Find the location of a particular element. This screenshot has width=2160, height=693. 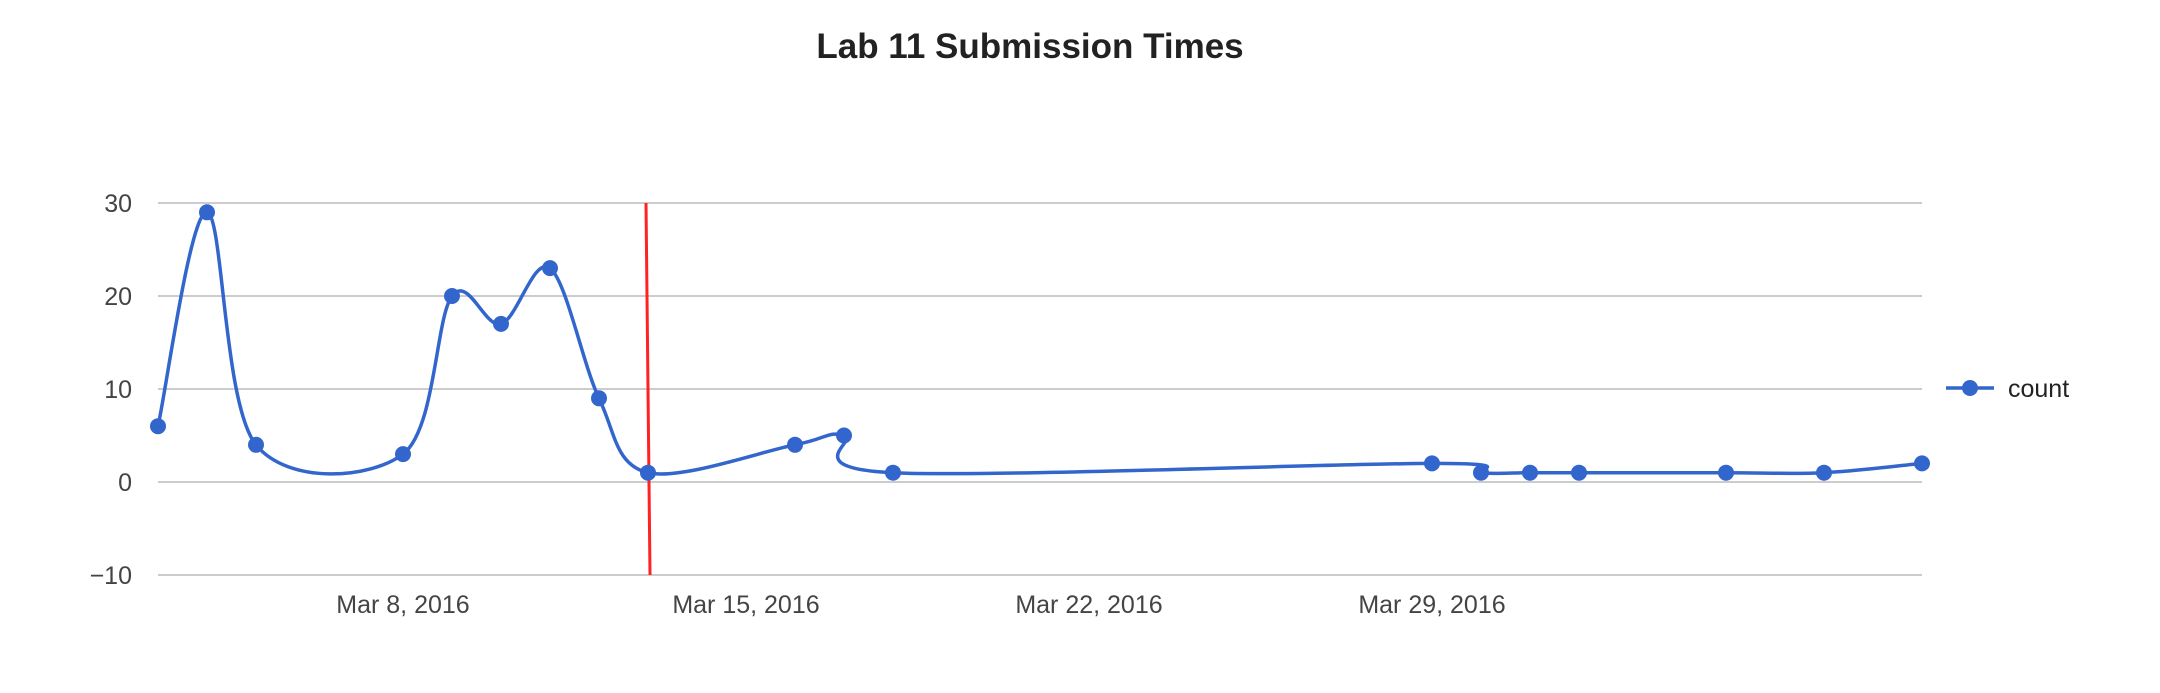

annotations is located at coordinates (648, 389).